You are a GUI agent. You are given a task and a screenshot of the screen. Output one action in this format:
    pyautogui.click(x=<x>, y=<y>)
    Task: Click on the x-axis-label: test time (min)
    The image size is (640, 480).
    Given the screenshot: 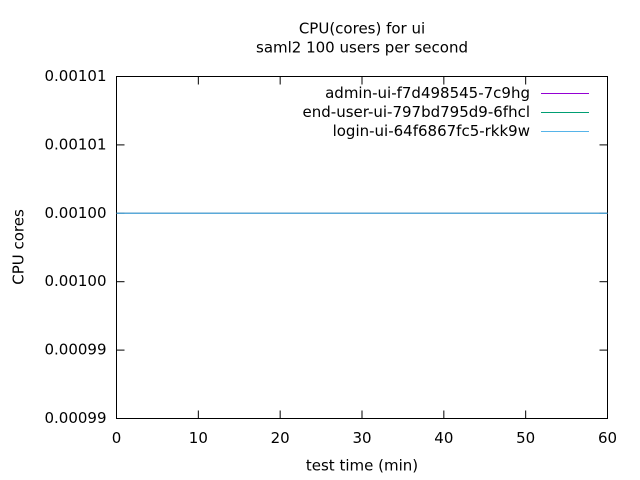 What is the action you would take?
    pyautogui.click(x=362, y=466)
    